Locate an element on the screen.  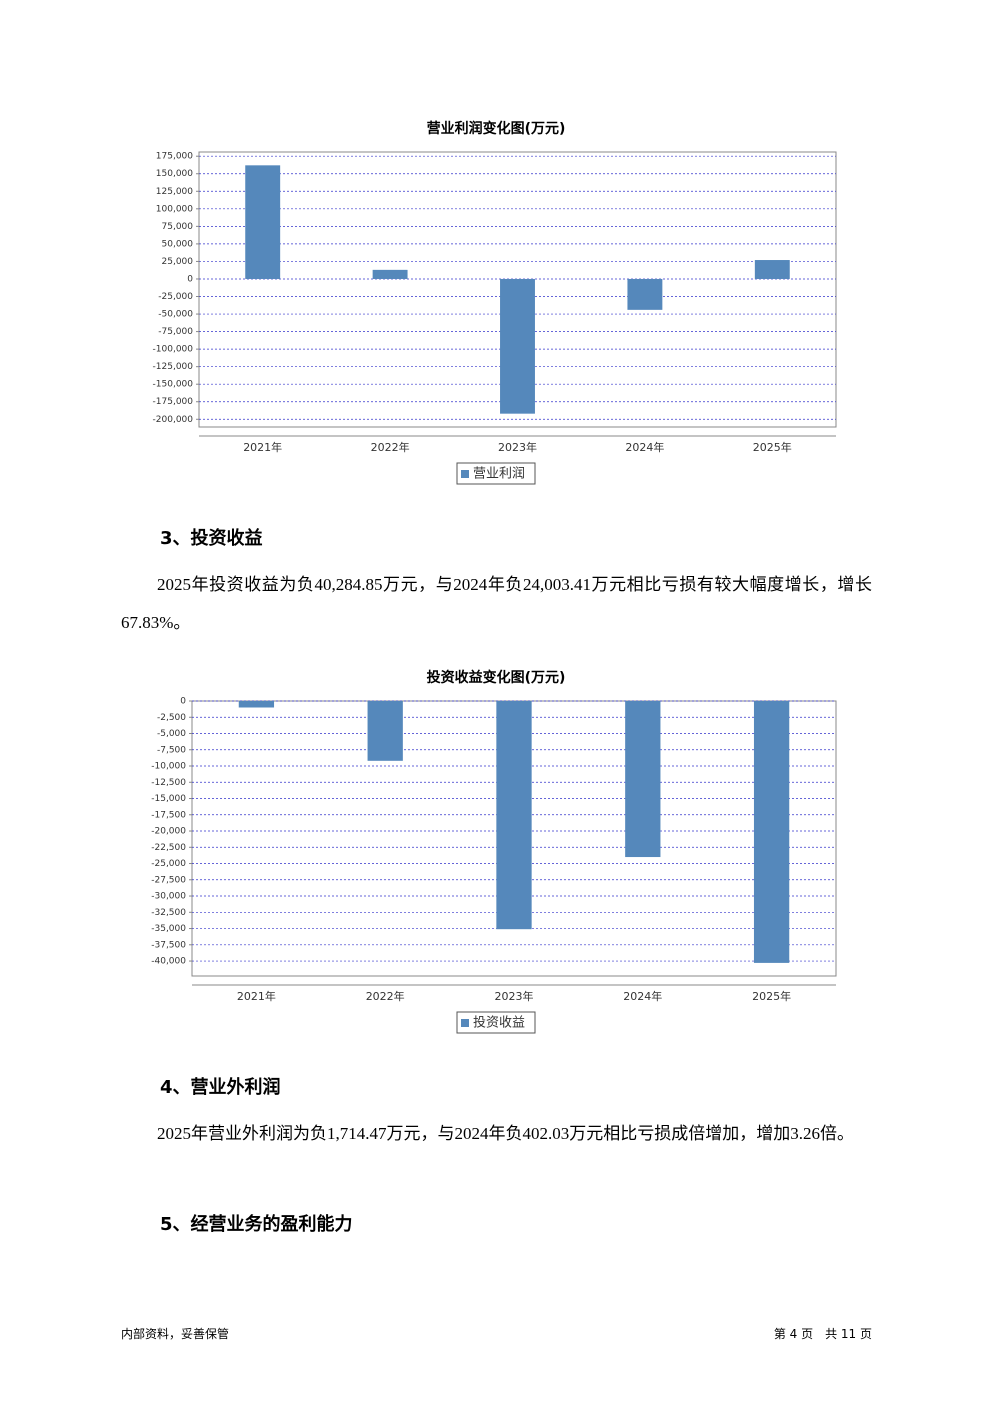
y-tick-label: 75,000 is located at coordinates (178, 227).